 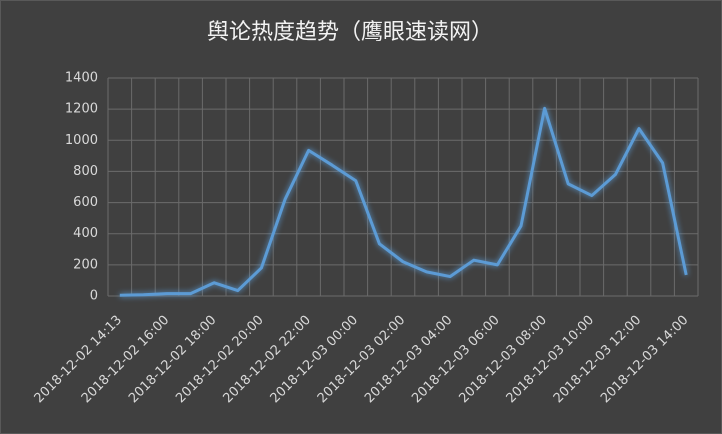 What do you see at coordinates (81, 109) in the screenshot?
I see `y-tick-label: 1200` at bounding box center [81, 109].